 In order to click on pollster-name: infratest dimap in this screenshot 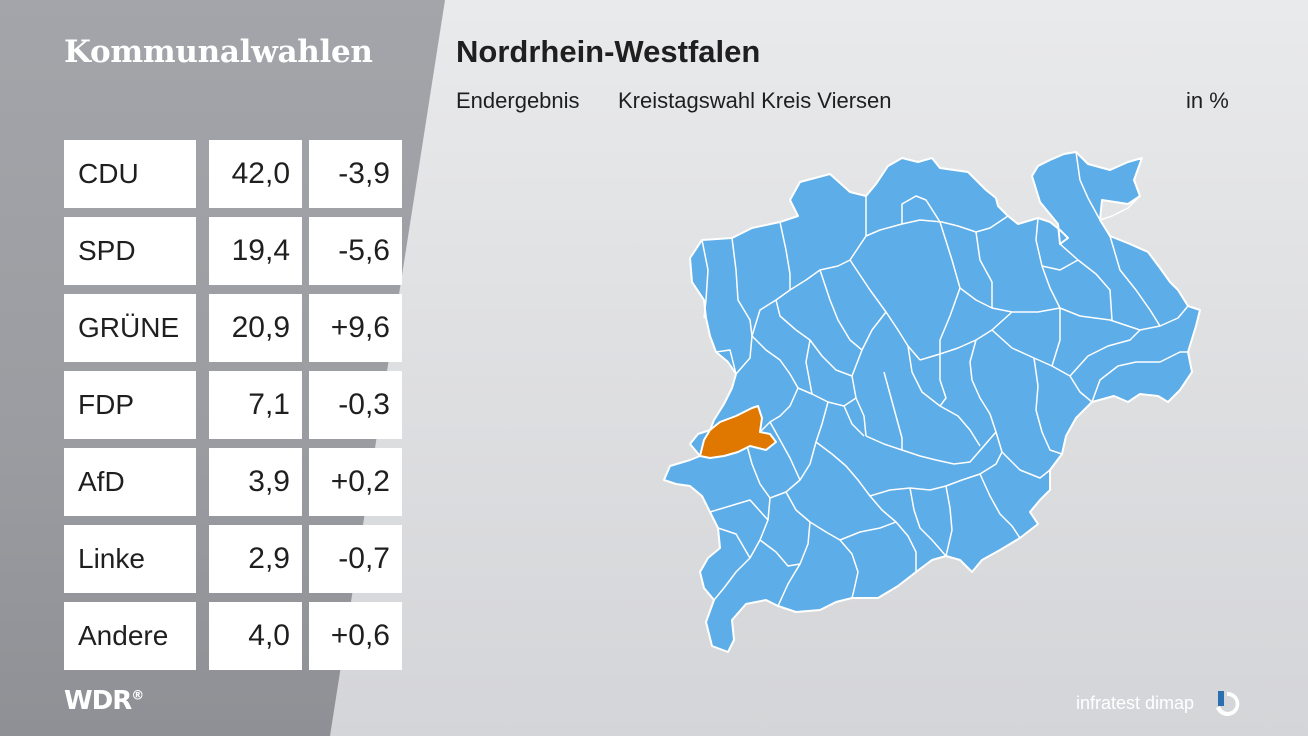, I will do `click(1135, 703)`.